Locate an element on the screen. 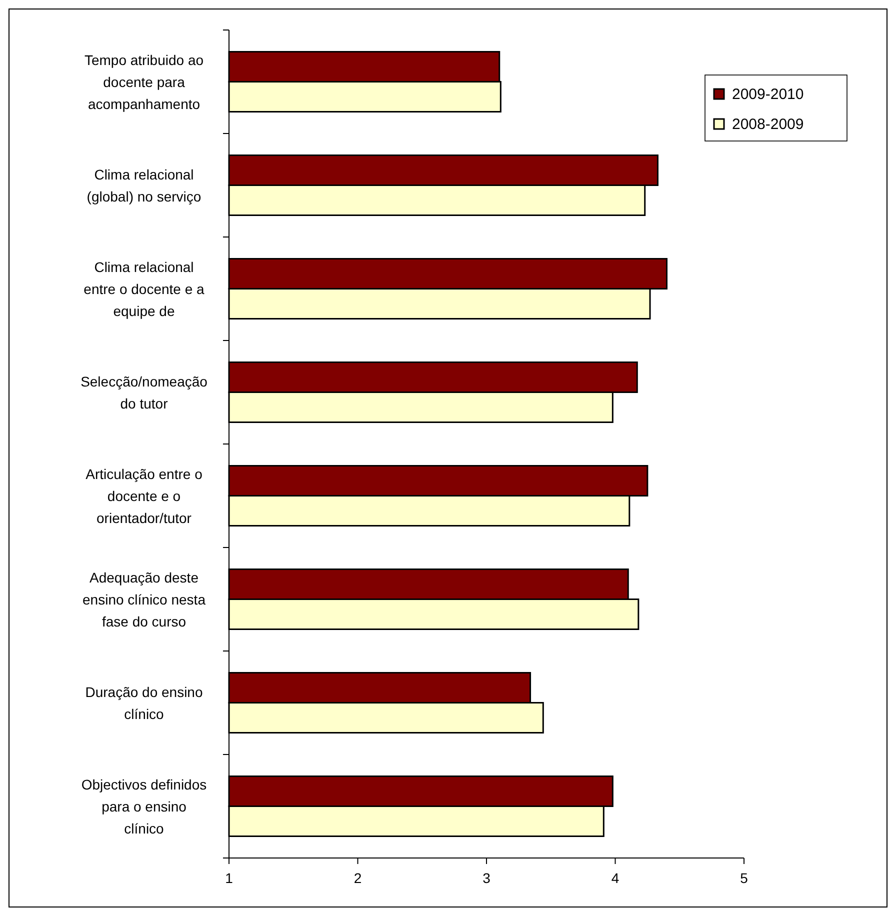 This screenshot has width=896, height=918. legend-label: 2009-2010 is located at coordinates (768, 94).